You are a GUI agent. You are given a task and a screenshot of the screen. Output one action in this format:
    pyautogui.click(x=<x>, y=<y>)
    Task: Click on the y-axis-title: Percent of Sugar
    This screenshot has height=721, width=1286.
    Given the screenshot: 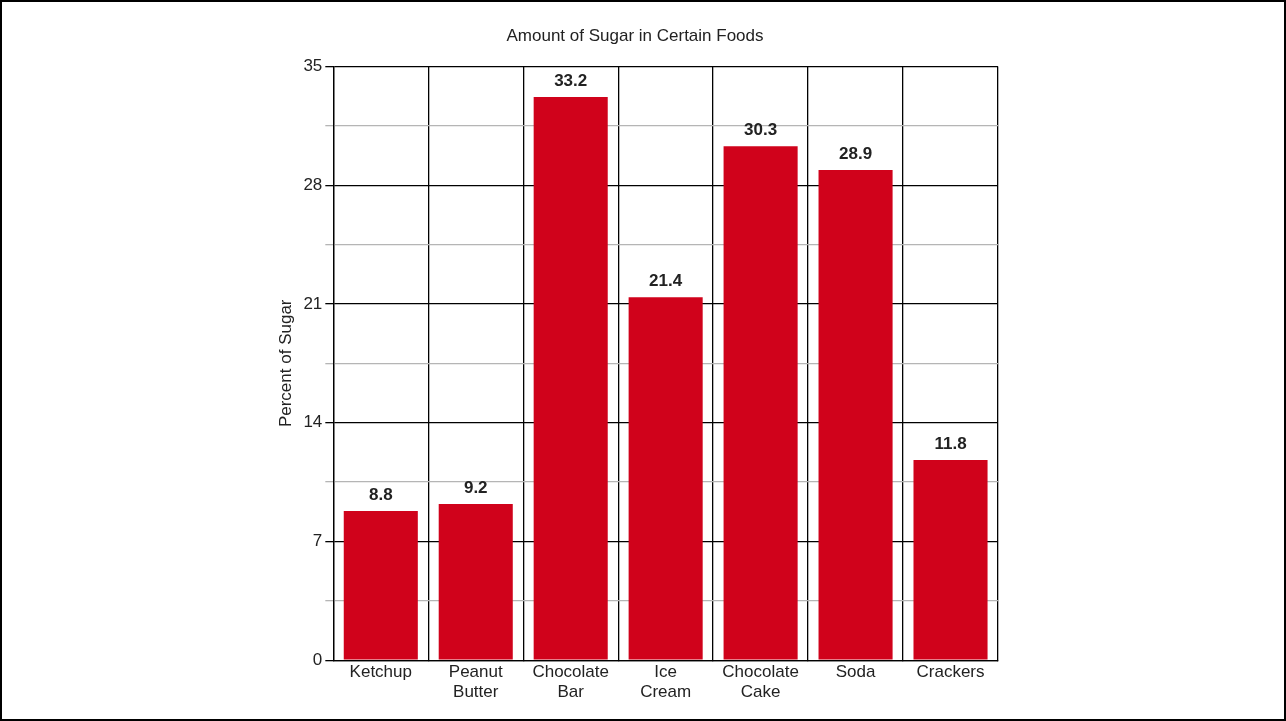 What is the action you would take?
    pyautogui.click(x=285, y=363)
    